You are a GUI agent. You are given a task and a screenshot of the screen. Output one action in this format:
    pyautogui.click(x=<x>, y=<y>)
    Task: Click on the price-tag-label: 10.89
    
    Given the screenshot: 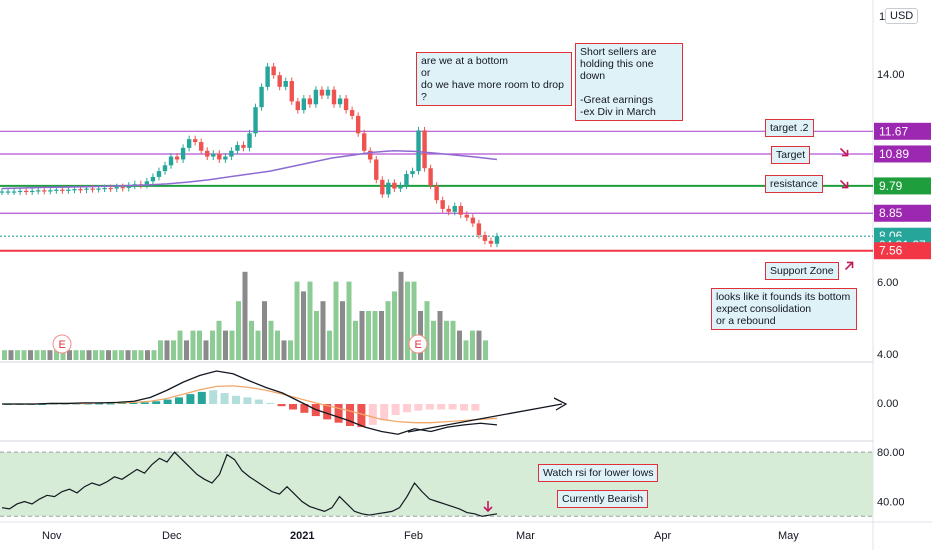 What is the action you would take?
    pyautogui.click(x=894, y=154)
    